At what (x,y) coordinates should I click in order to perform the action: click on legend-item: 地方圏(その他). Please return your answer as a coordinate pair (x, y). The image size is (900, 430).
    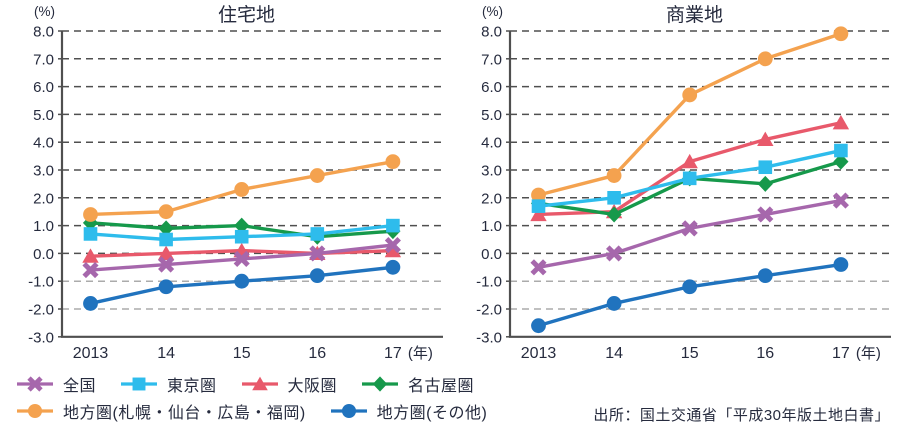
    Looking at the image, I should click on (409, 411).